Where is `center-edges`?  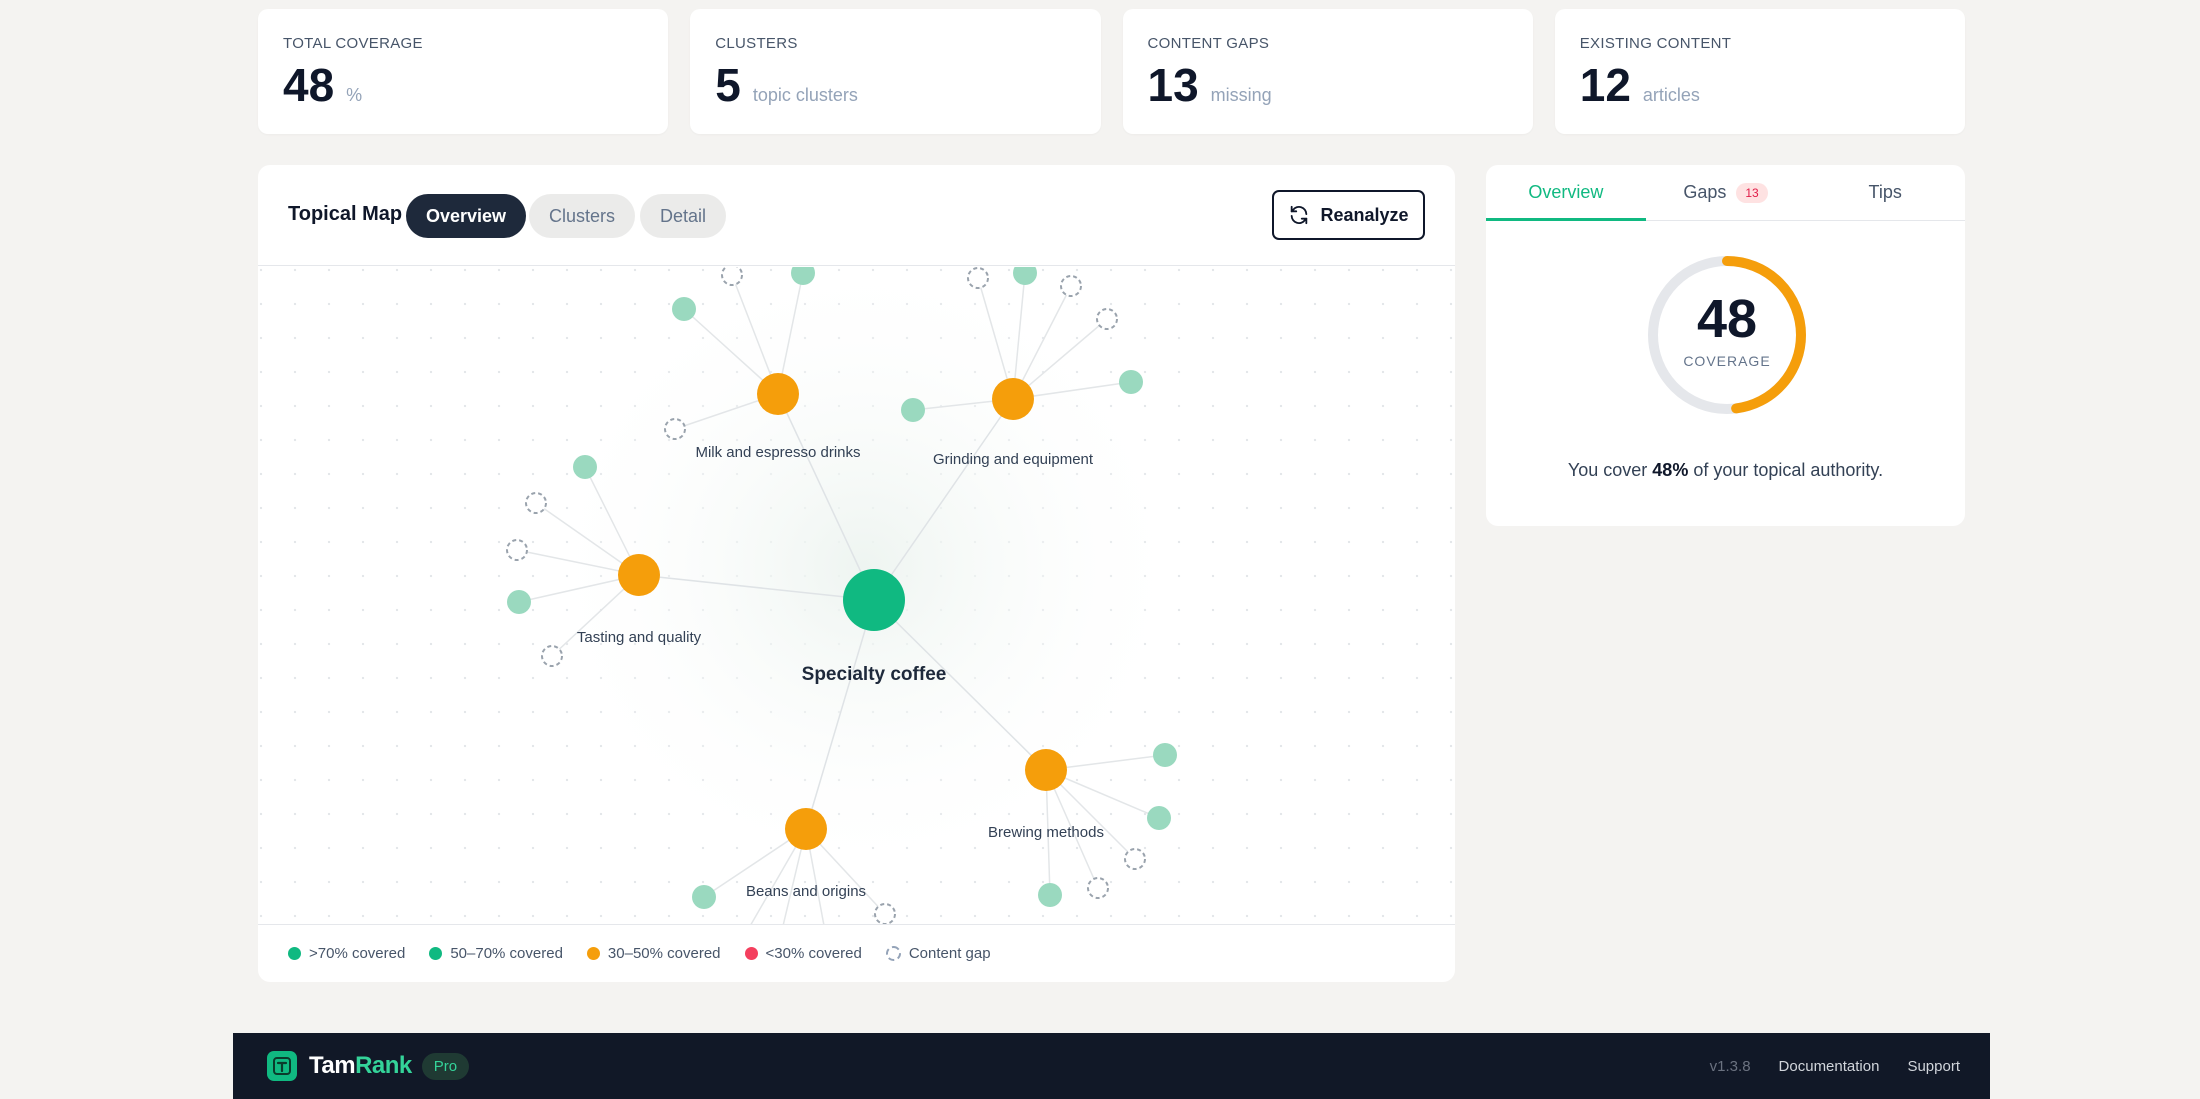
center-edges is located at coordinates (842, 611).